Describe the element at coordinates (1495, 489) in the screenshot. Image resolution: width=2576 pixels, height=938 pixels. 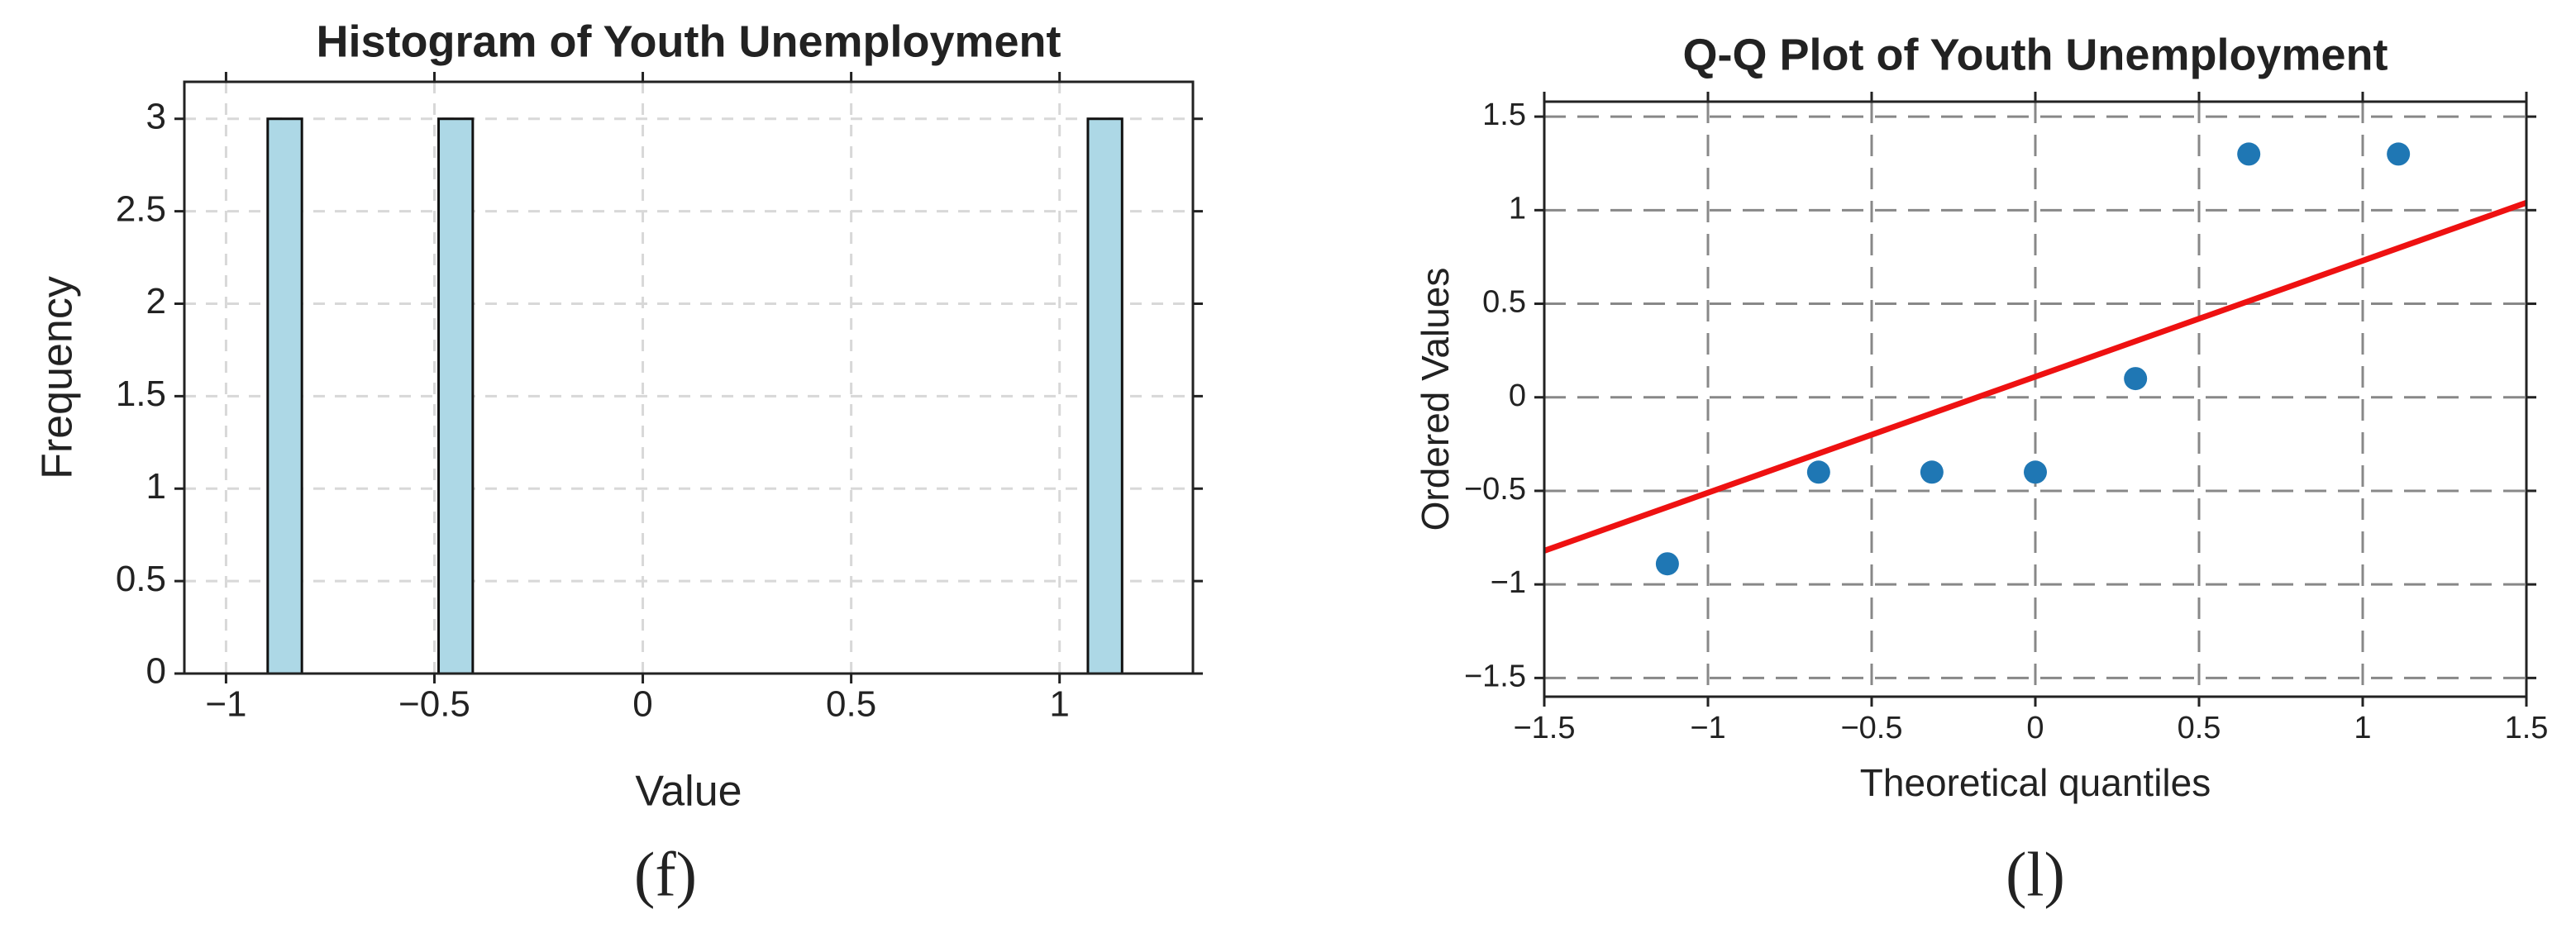
I see `y-tick-label: −0.5` at that location.